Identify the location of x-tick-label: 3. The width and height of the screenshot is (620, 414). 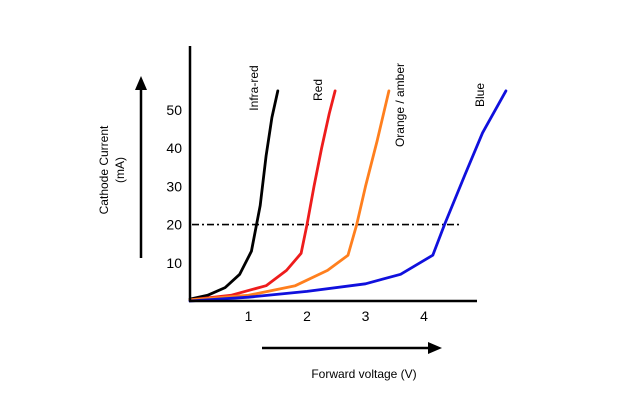
(366, 316).